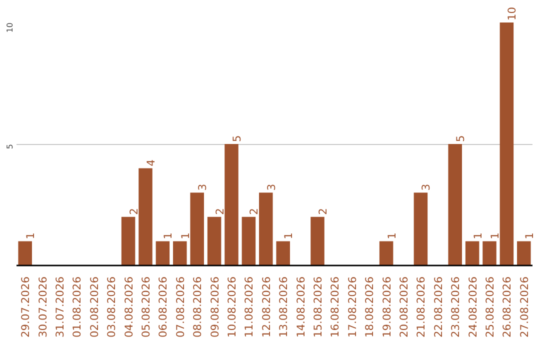 Image resolution: width=540 pixels, height=340 pixels. I want to click on x-tick-label: 25.08.2026, so click(490, 307).